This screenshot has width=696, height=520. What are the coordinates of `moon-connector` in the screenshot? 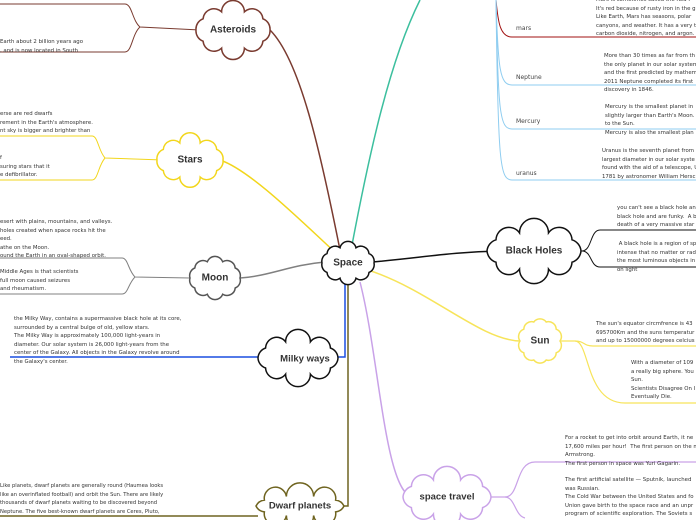 It's located at (282, 270).